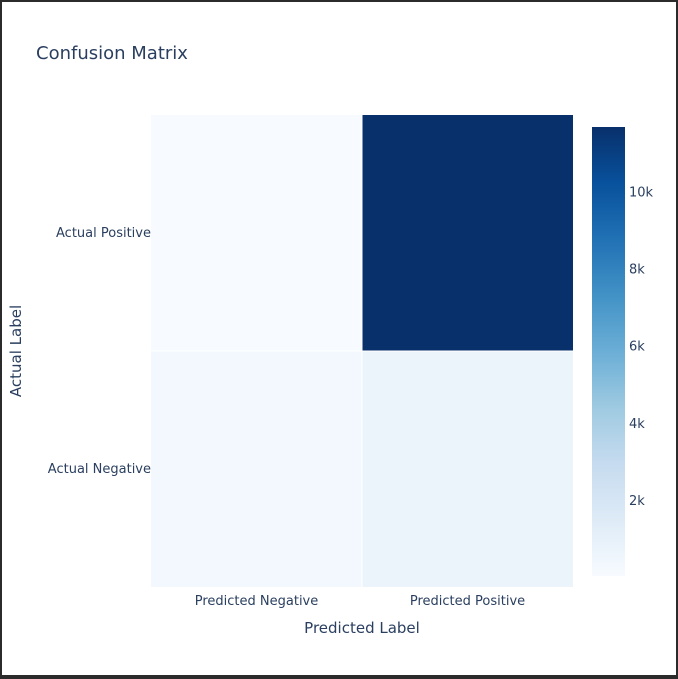 The image size is (678, 679). I want to click on heatmap-cell-r0-c1, so click(467, 233).